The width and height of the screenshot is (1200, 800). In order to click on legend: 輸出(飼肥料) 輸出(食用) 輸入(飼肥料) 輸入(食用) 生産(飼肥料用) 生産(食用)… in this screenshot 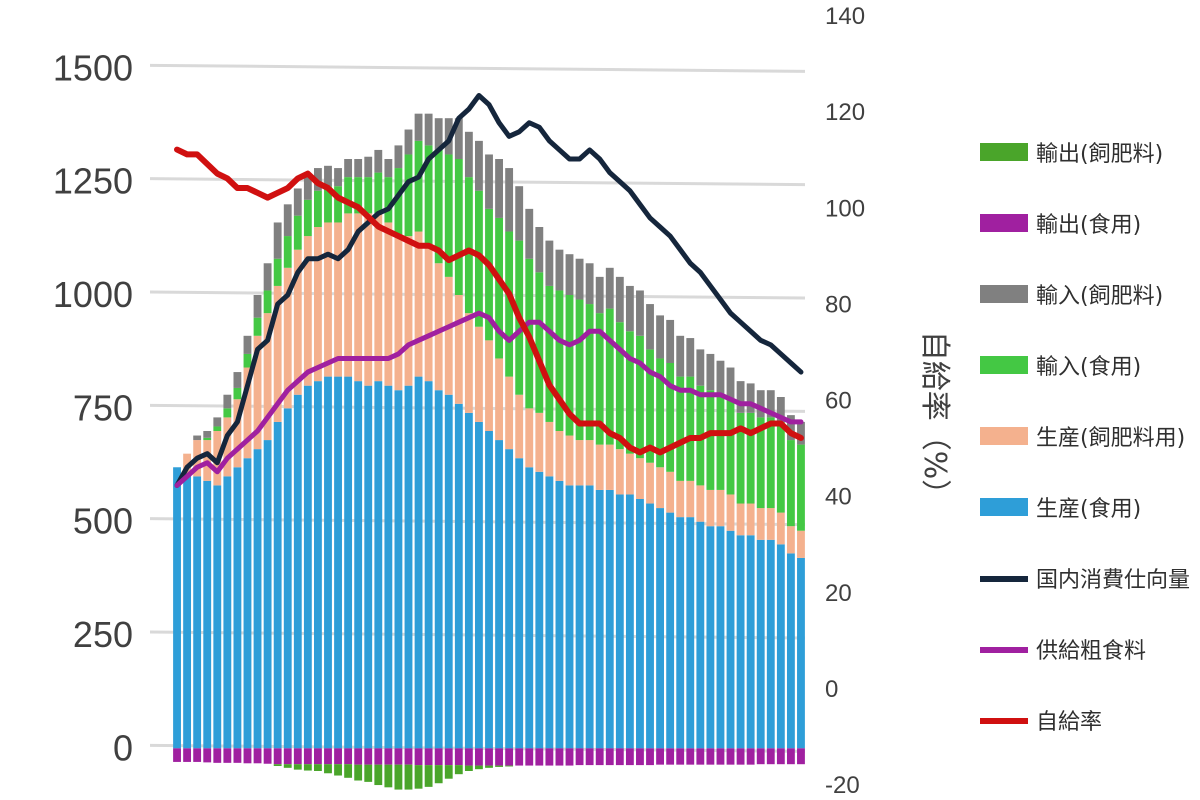, I will do `click(1085, 438)`.